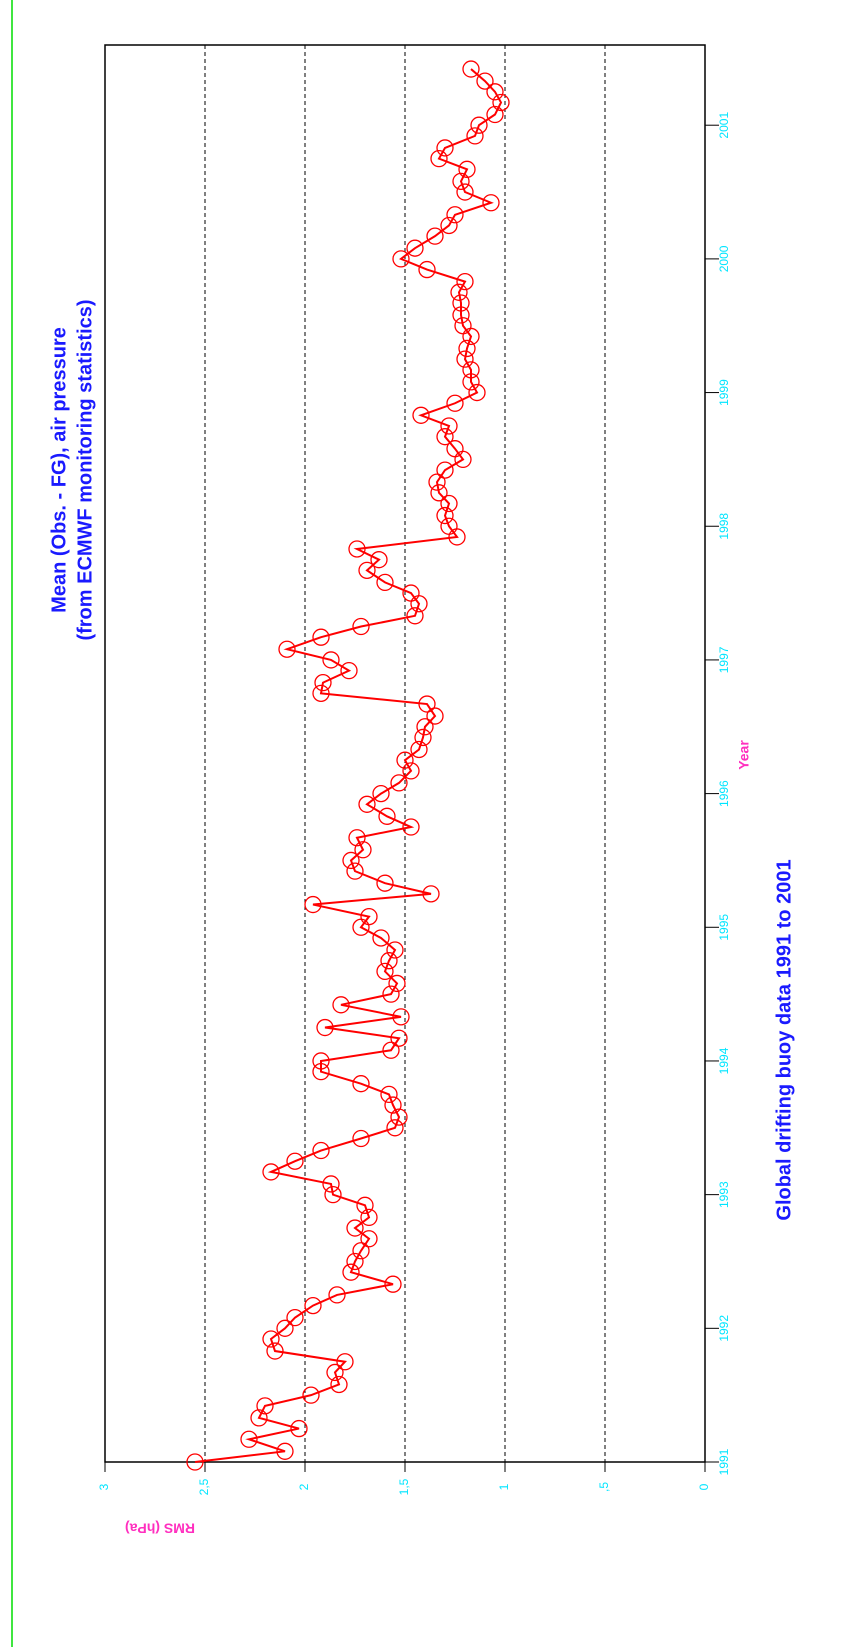  I want to click on x-tick-label: 1993, so click(724, 1194).